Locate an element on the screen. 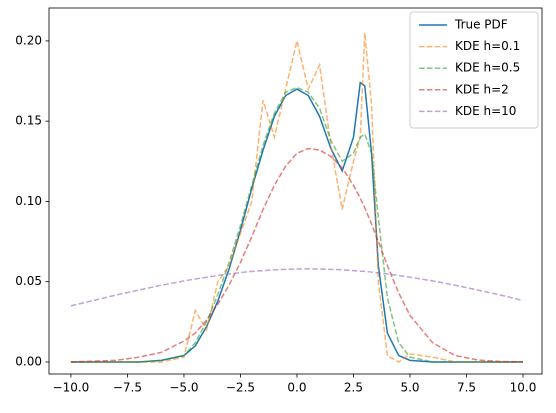 This screenshot has width=556, height=413. x-tick-label: 5.0 is located at coordinates (409, 388).